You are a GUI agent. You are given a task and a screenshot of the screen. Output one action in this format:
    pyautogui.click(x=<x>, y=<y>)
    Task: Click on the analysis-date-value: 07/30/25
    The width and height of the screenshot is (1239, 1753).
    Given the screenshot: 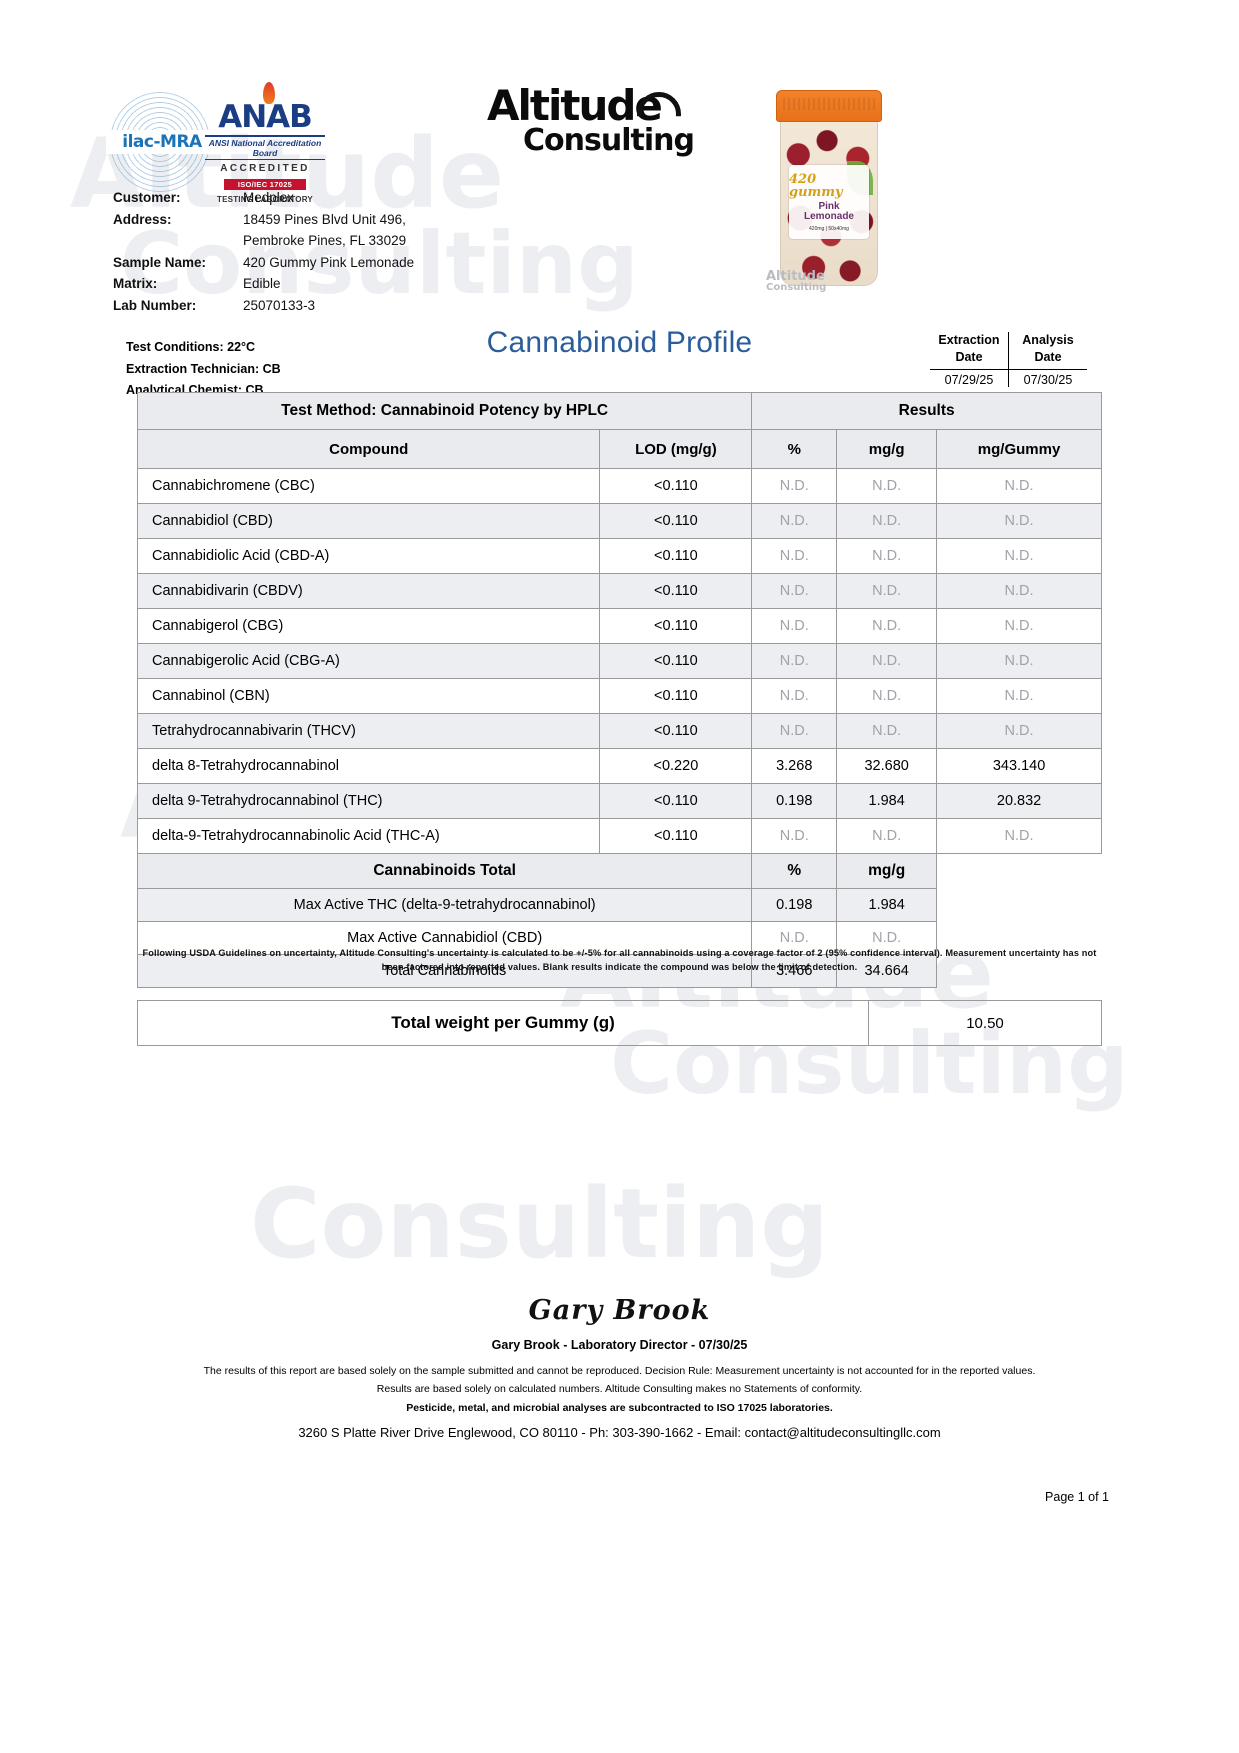 What is the action you would take?
    pyautogui.click(x=1048, y=377)
    